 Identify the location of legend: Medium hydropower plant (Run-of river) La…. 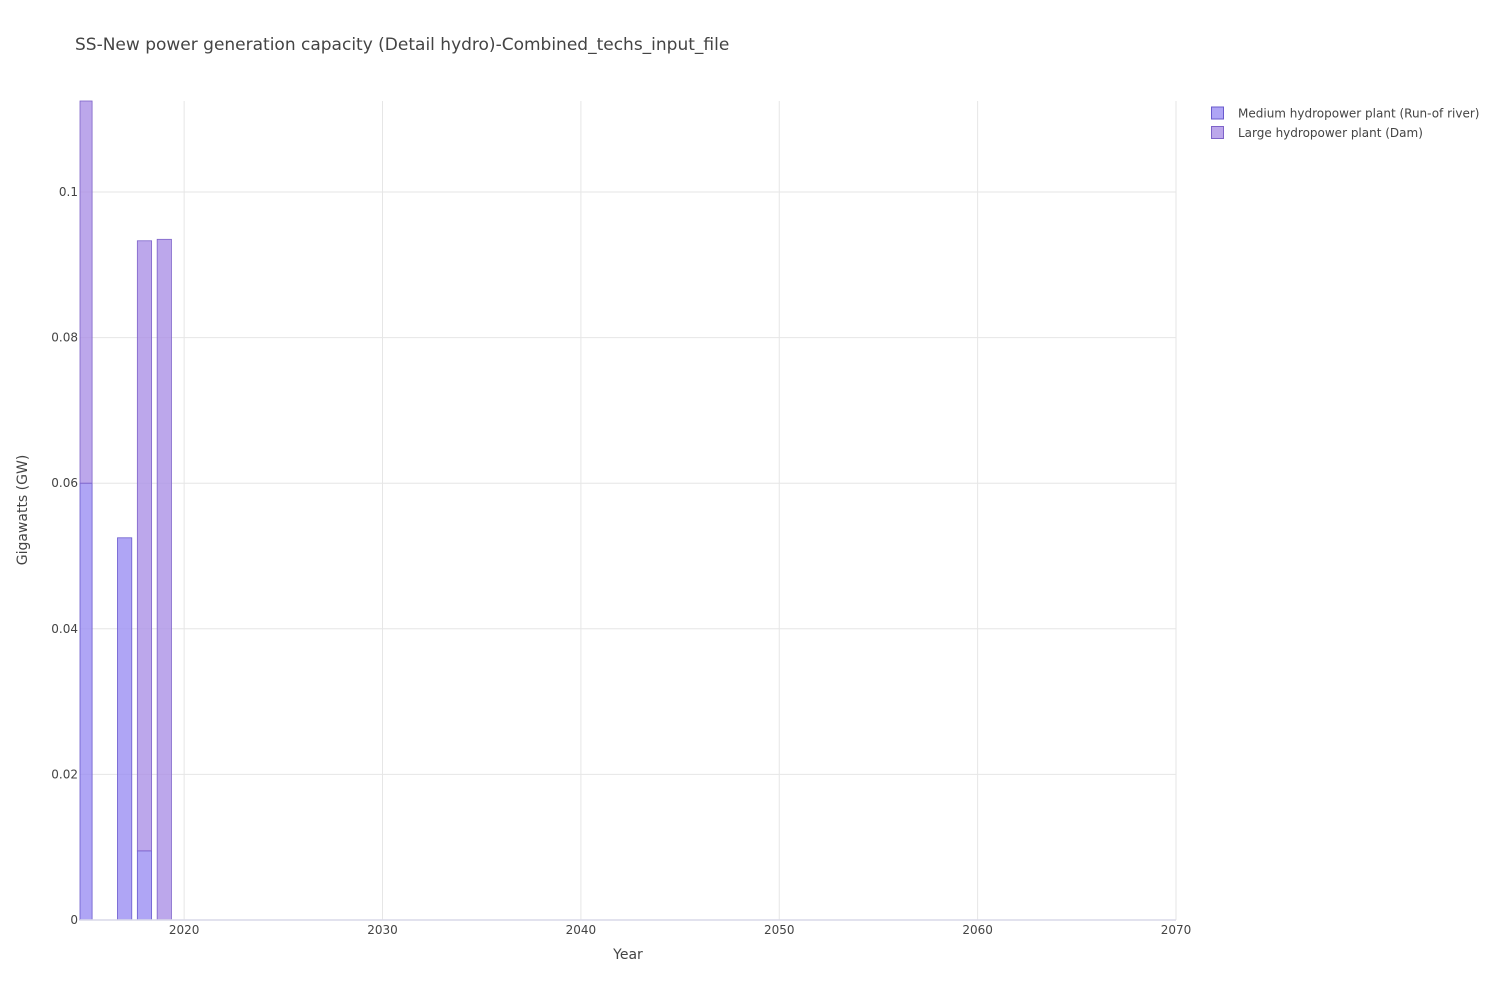
(1345, 123).